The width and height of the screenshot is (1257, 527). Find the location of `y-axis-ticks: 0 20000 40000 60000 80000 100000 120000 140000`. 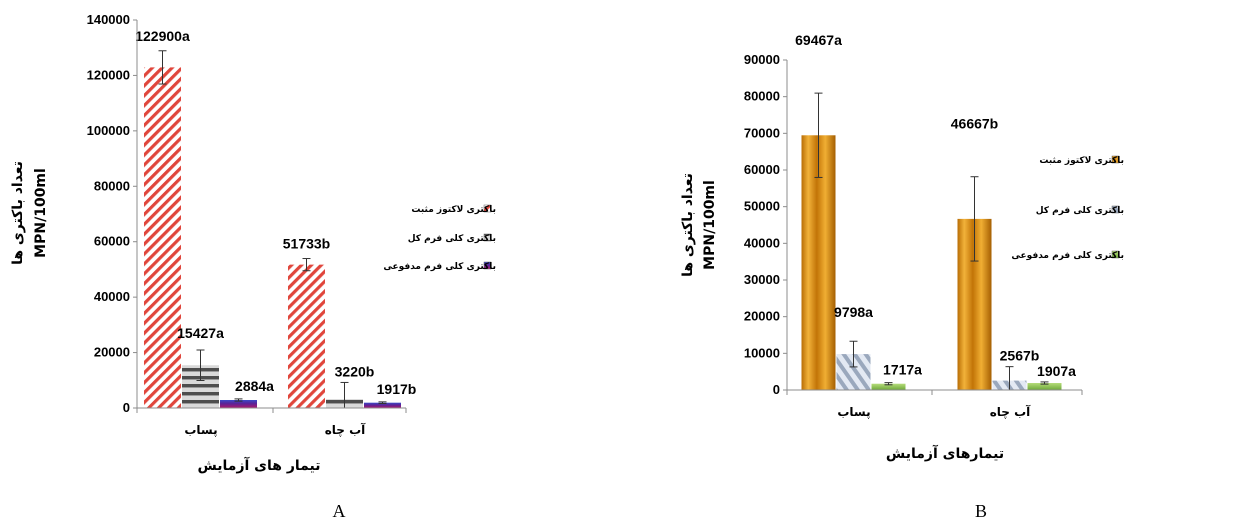

y-axis-ticks: 0 20000 40000 60000 80000 100000 120000 140000 is located at coordinates (112, 213).